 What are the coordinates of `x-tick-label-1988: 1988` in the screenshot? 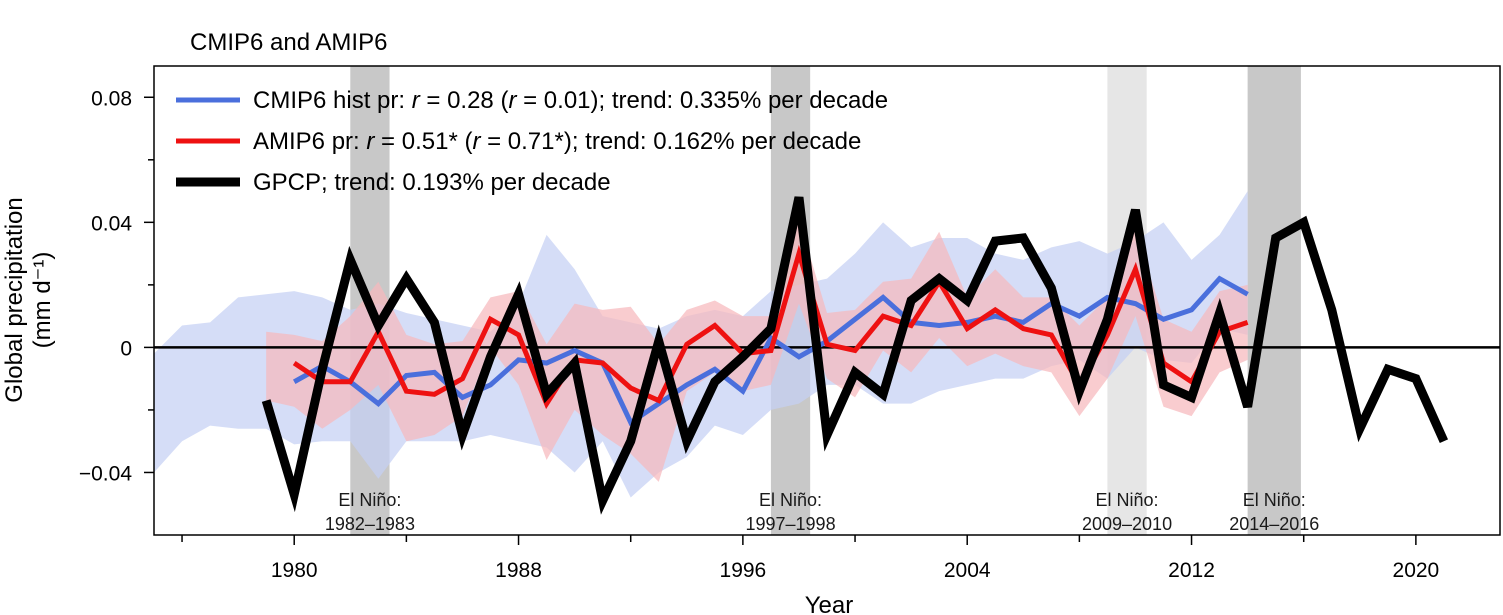 It's located at (518, 570).